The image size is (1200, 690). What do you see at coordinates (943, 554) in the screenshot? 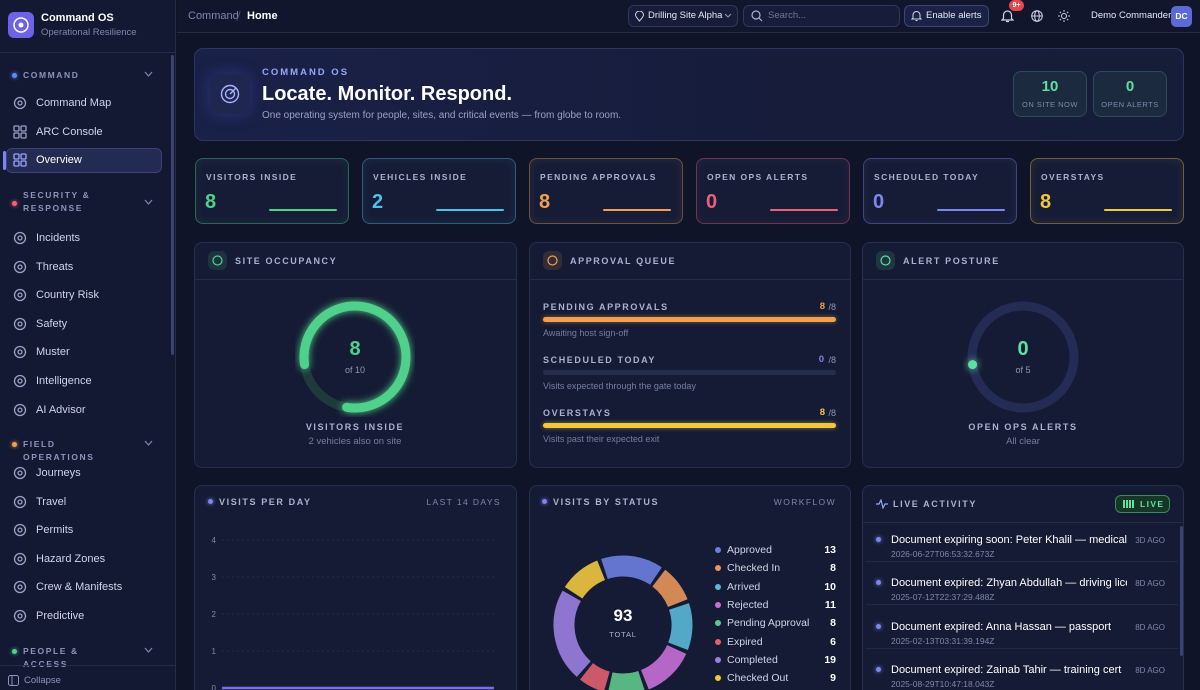
I see `activity-time: 2026-06-27T06:53:32.673Z` at bounding box center [943, 554].